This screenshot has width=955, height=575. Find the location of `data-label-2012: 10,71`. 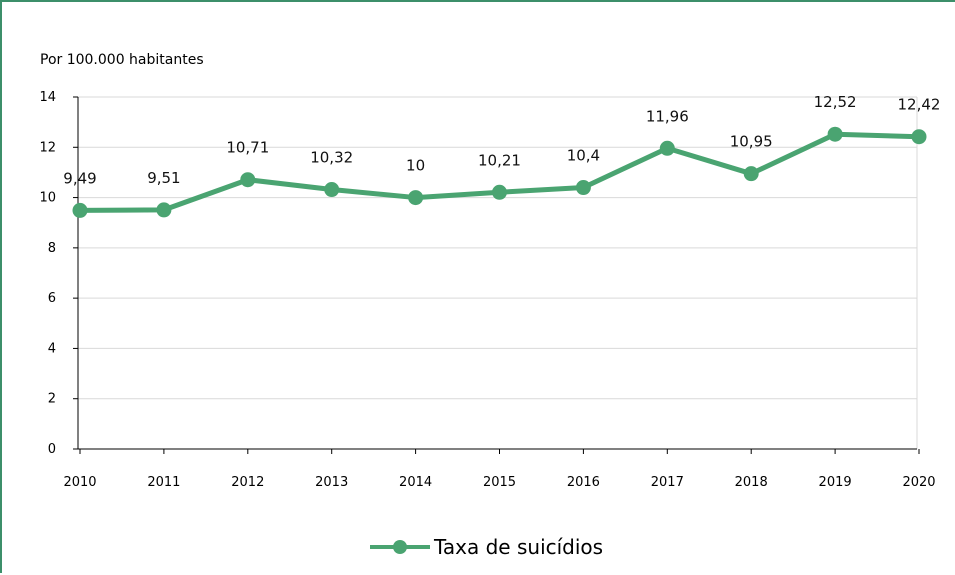

data-label-2012: 10,71 is located at coordinates (247, 148).